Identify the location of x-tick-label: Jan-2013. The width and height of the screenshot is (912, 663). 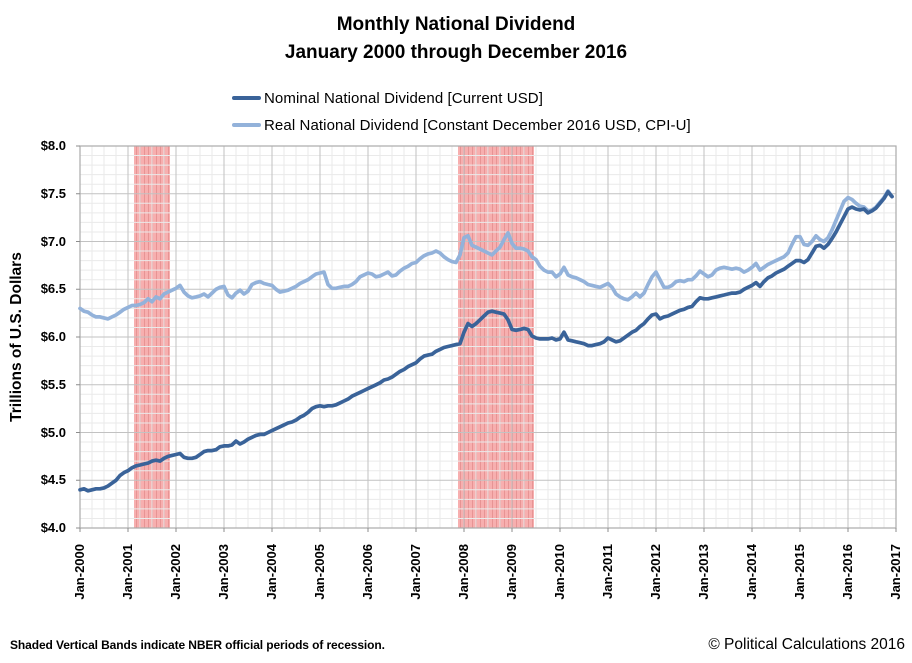
(703, 572).